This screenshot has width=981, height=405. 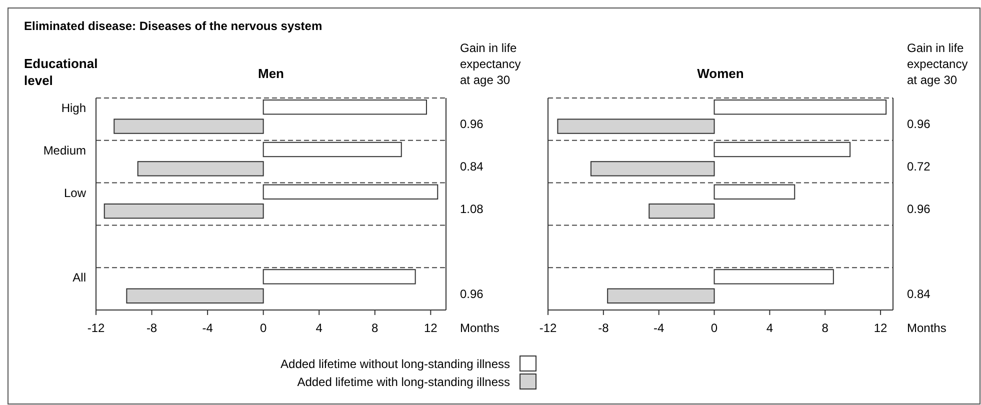 What do you see at coordinates (919, 167) in the screenshot?
I see `text: 0.72` at bounding box center [919, 167].